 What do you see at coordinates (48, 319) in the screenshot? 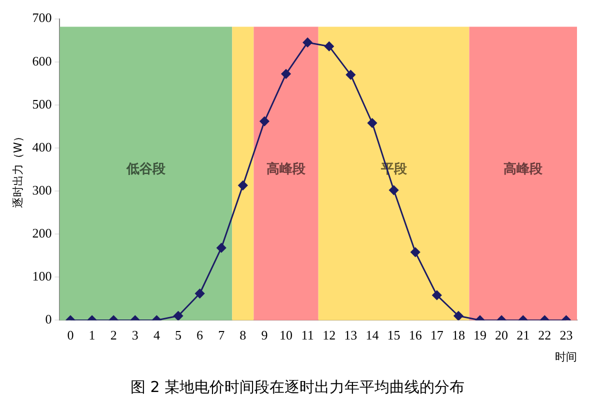
I see `y-tick-label: 0` at bounding box center [48, 319].